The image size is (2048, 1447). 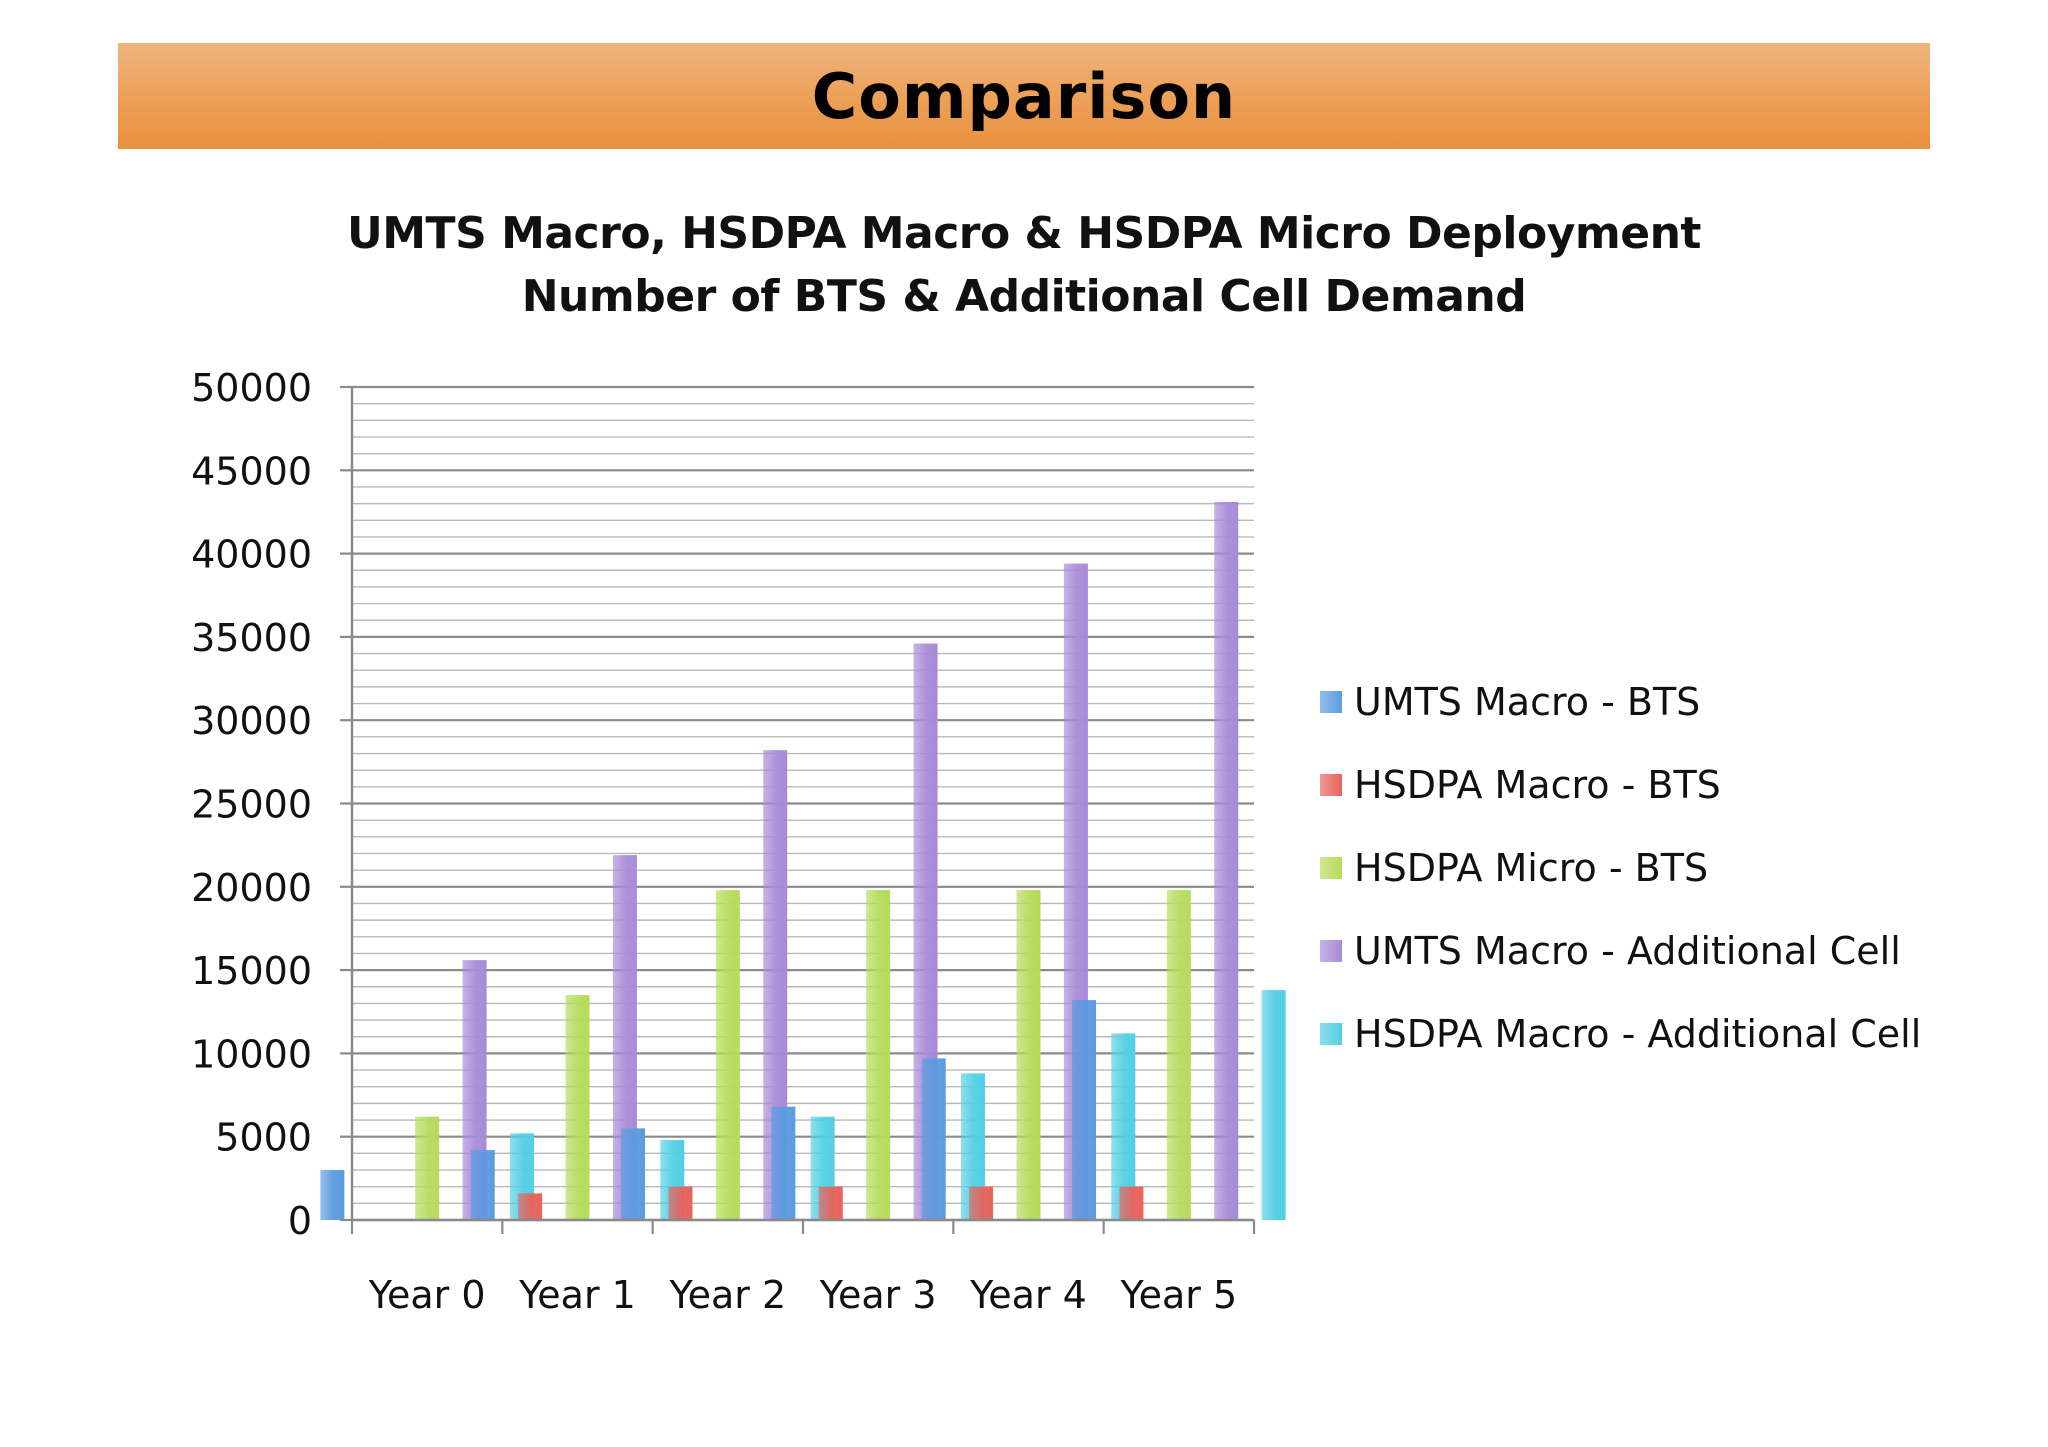 I want to click on y-tick-label: 50000, so click(x=251, y=388).